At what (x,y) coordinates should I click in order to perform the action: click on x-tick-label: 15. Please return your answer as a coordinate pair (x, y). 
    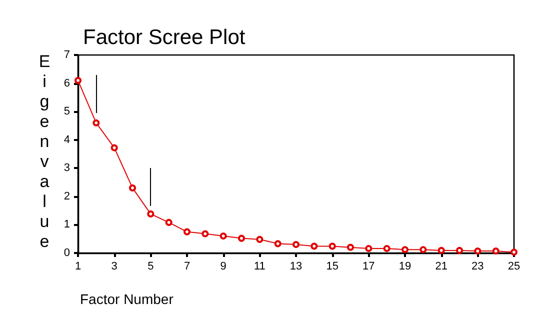
    Looking at the image, I should click on (332, 266).